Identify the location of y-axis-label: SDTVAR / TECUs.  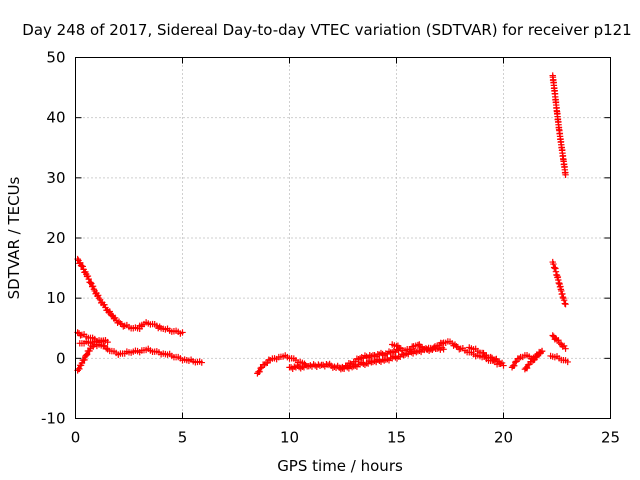
(14, 237).